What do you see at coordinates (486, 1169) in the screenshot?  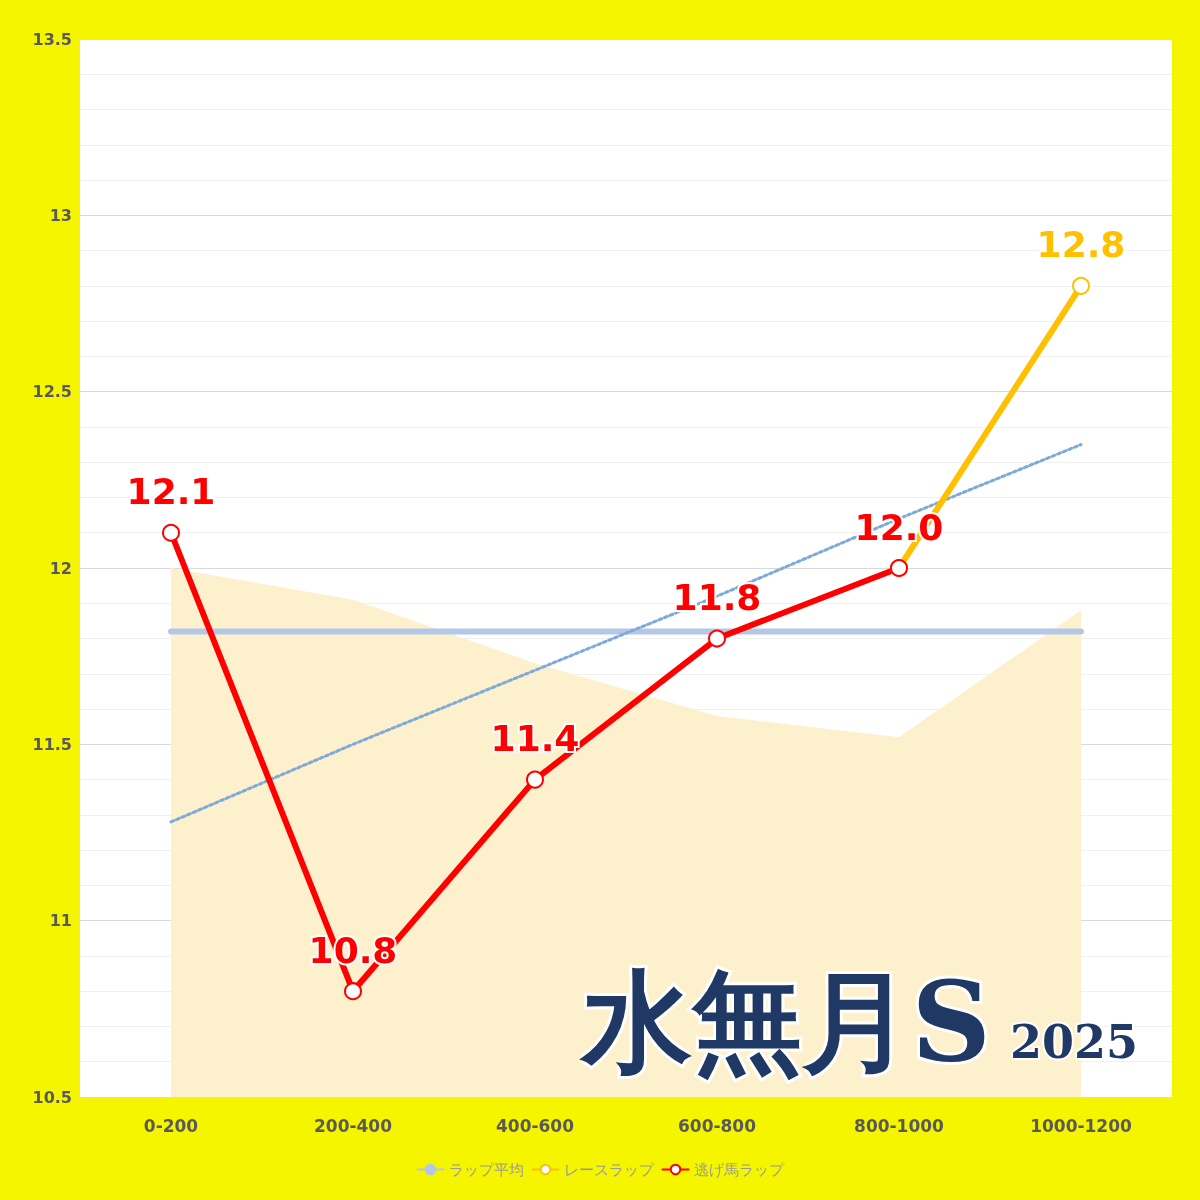 I see `legend-label: ラップ平均` at bounding box center [486, 1169].